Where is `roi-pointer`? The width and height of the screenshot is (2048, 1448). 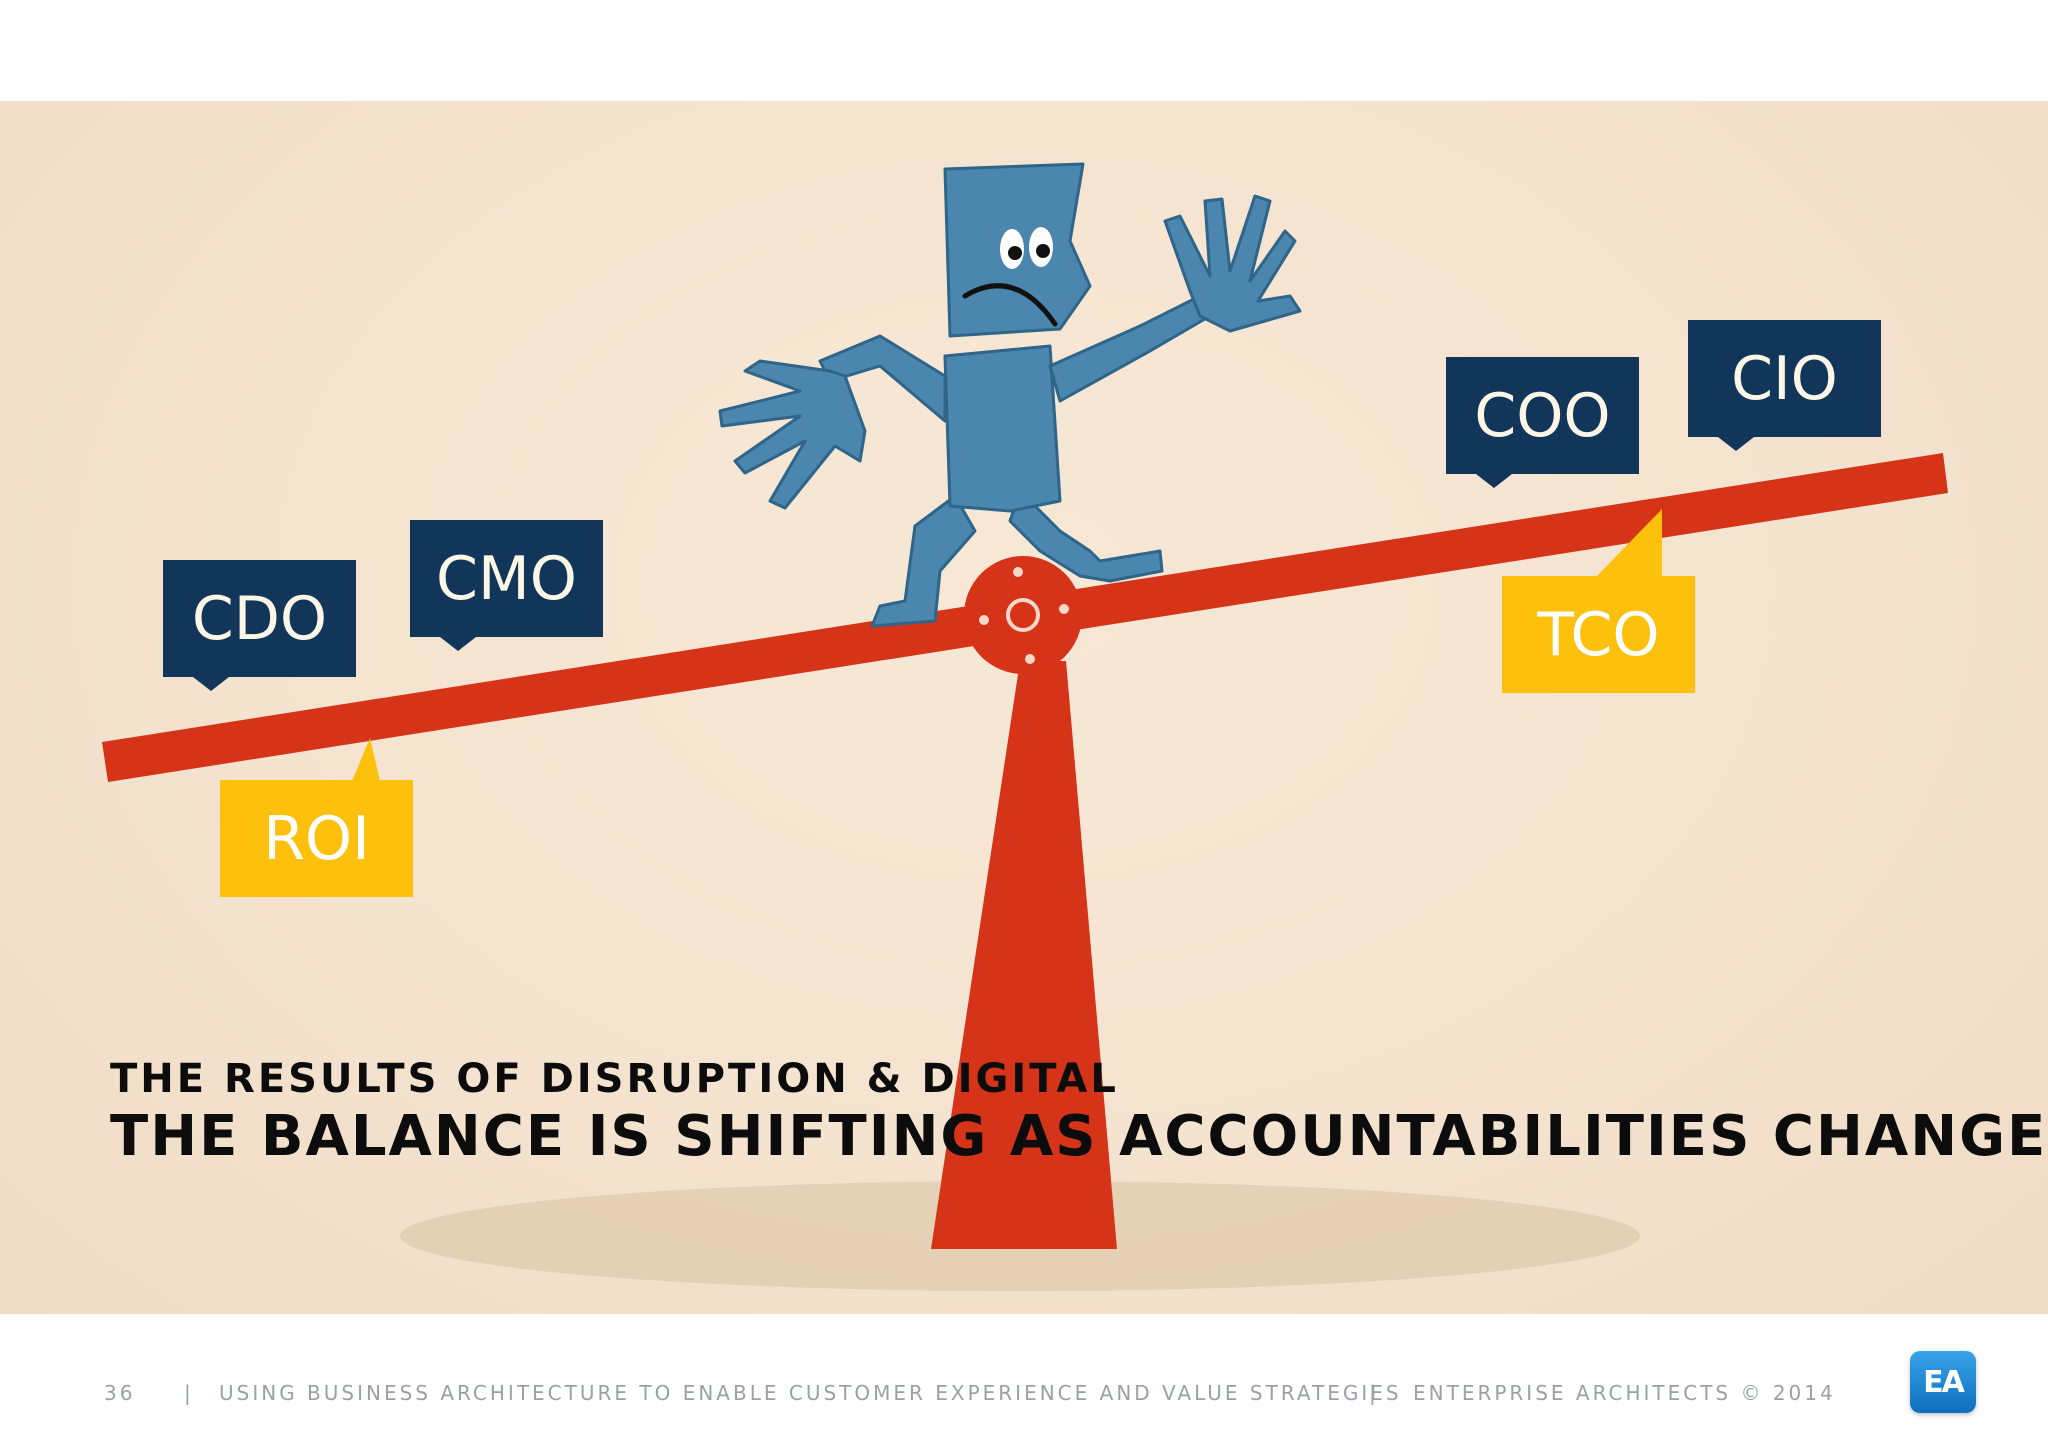 roi-pointer is located at coordinates (366, 759).